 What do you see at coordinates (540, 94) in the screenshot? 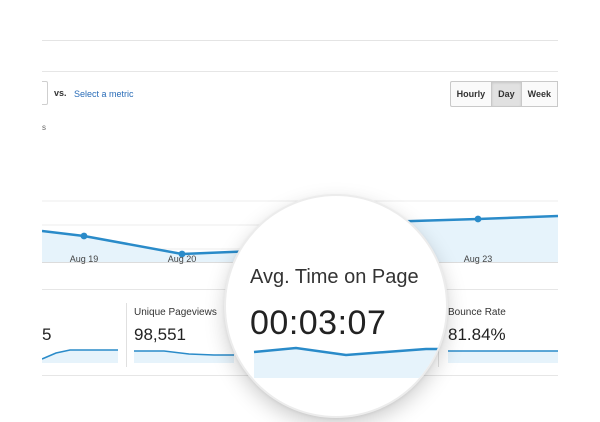
I see `week-button: Week` at bounding box center [540, 94].